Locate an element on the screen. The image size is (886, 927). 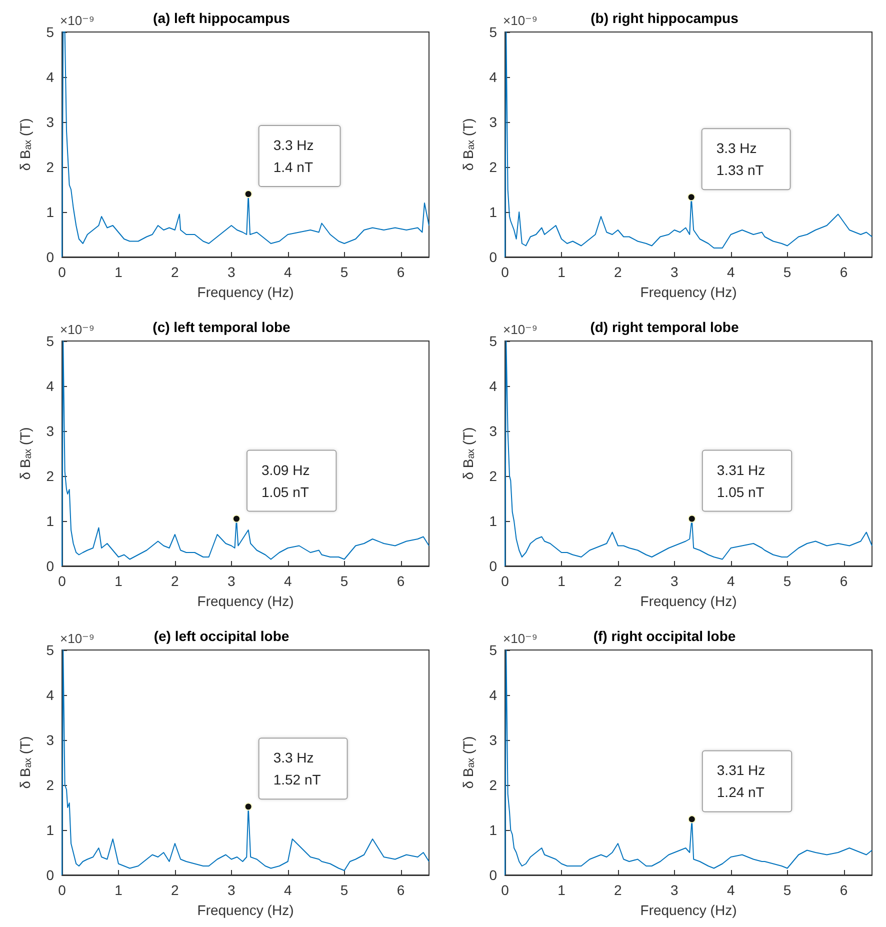
chart-title: (a) left hippocampus is located at coordinates (221, 18).